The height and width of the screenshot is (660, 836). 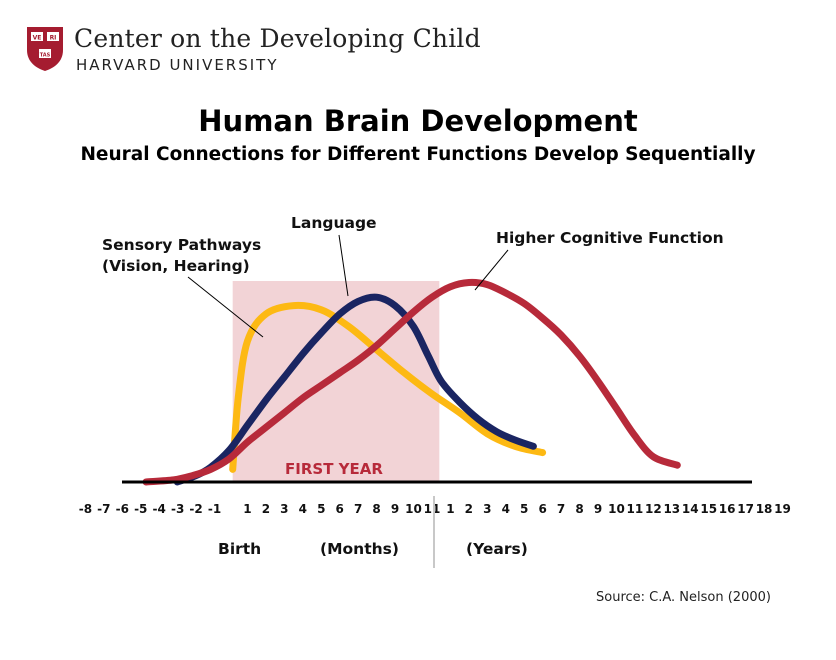 What do you see at coordinates (177, 65) in the screenshot?
I see `org-subtitle: HARVARD UNIVERSITY` at bounding box center [177, 65].